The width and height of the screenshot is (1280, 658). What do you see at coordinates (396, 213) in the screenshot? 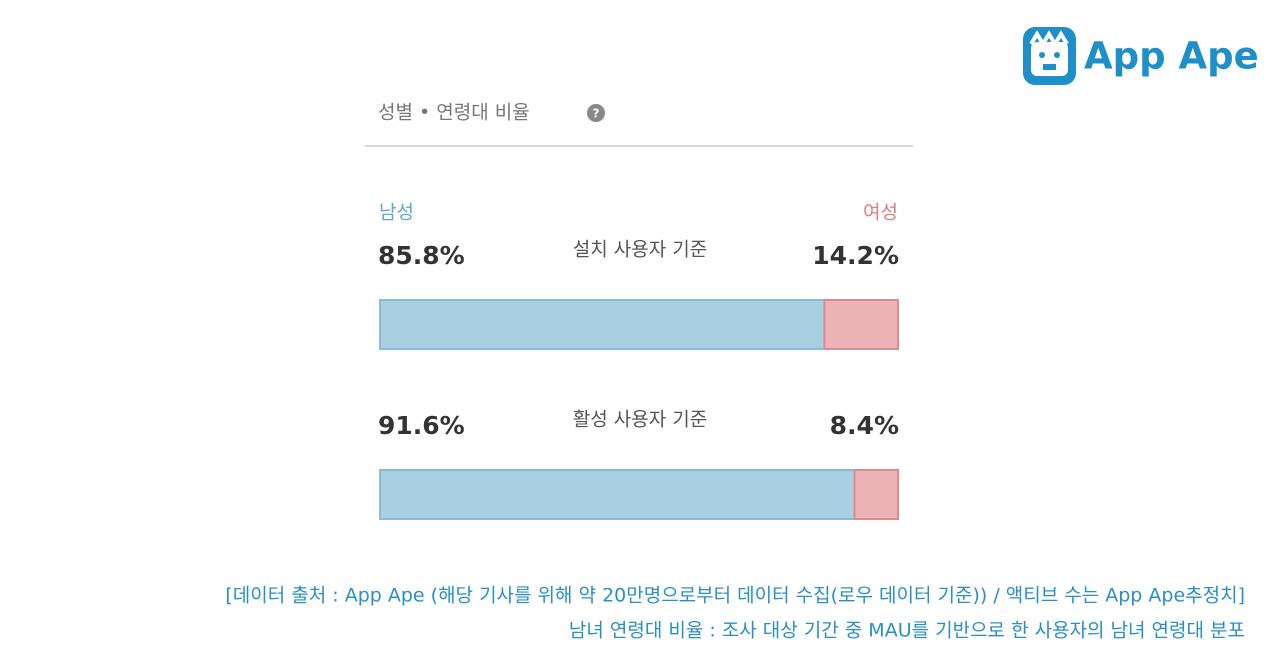
I see `legend-entry: 남성` at bounding box center [396, 213].